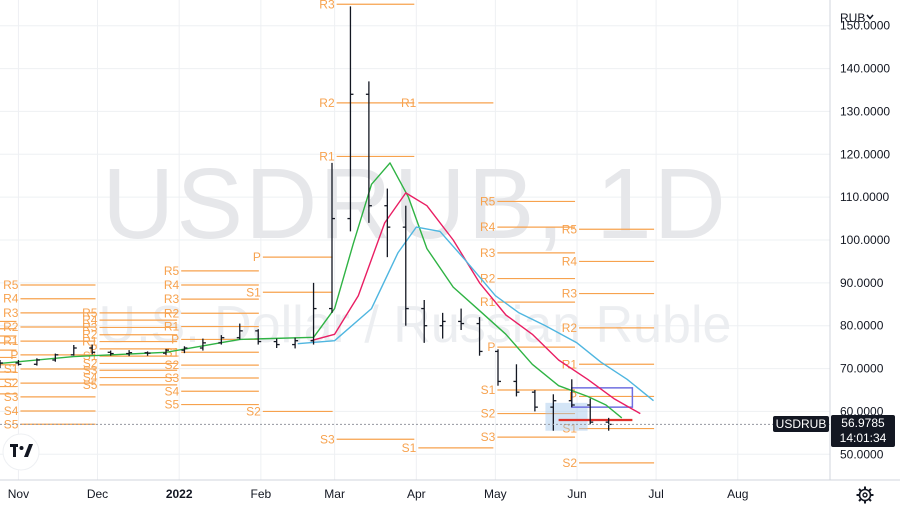 Image resolution: width=900 pixels, height=515 pixels. I want to click on last-price-value: 56.9785, so click(863, 423).